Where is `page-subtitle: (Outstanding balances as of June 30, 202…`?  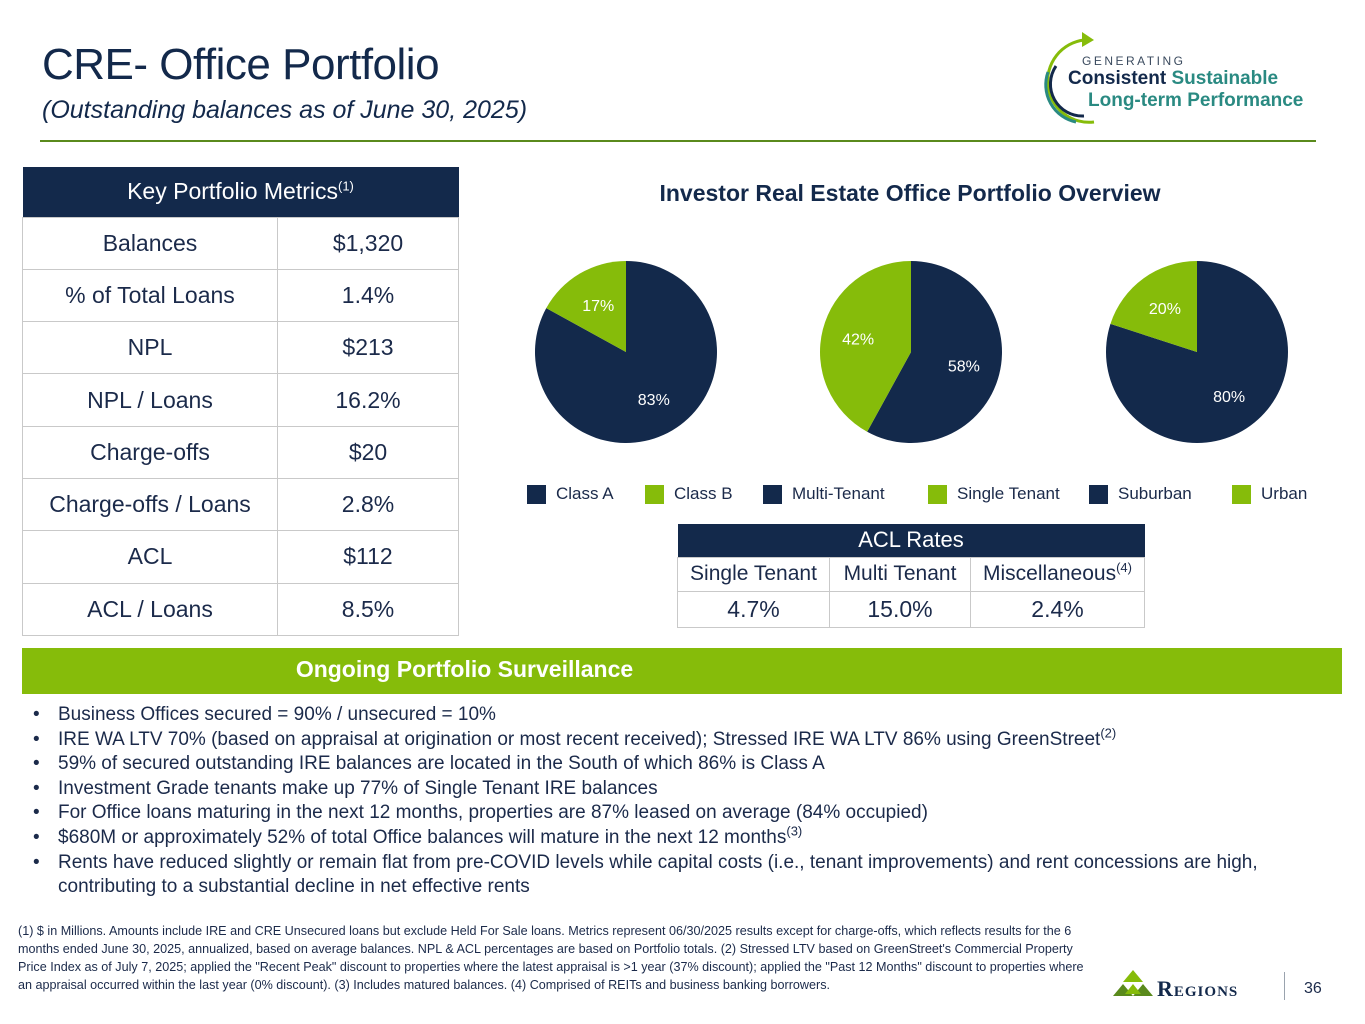 page-subtitle: (Outstanding balances as of June 30, 202… is located at coordinates (285, 110).